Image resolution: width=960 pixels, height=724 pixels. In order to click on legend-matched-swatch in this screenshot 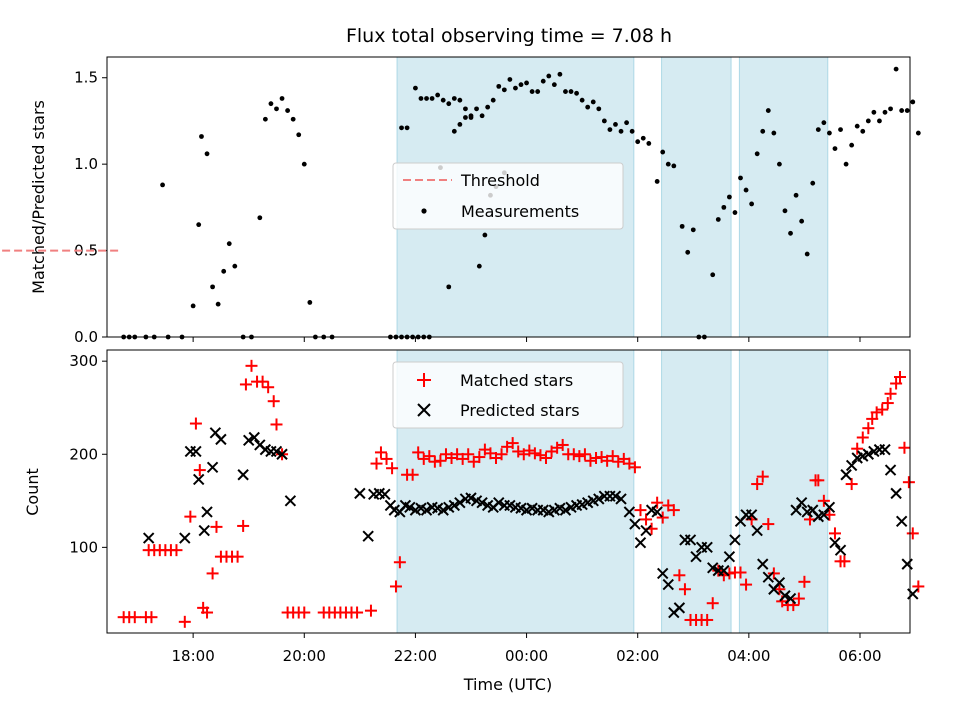, I will do `click(424, 380)`.